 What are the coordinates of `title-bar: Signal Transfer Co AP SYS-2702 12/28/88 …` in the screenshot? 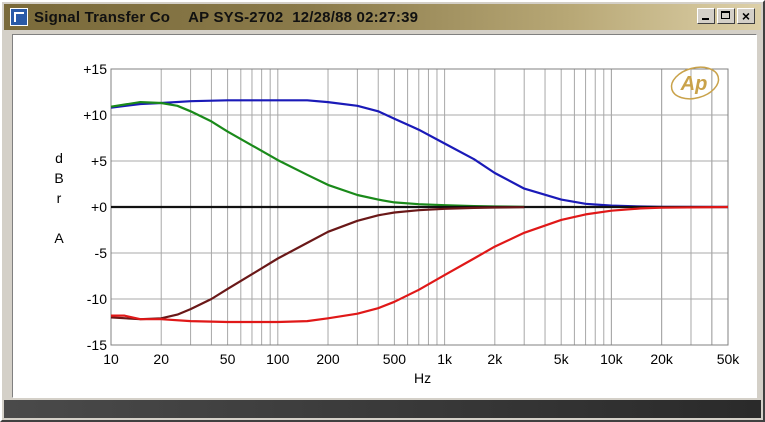 It's located at (382, 17).